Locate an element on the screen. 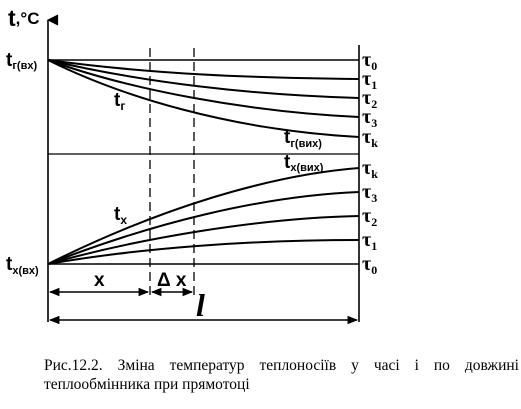 The width and height of the screenshot is (521, 409). hot-tau-2-label: τ2 is located at coordinates (369, 99).